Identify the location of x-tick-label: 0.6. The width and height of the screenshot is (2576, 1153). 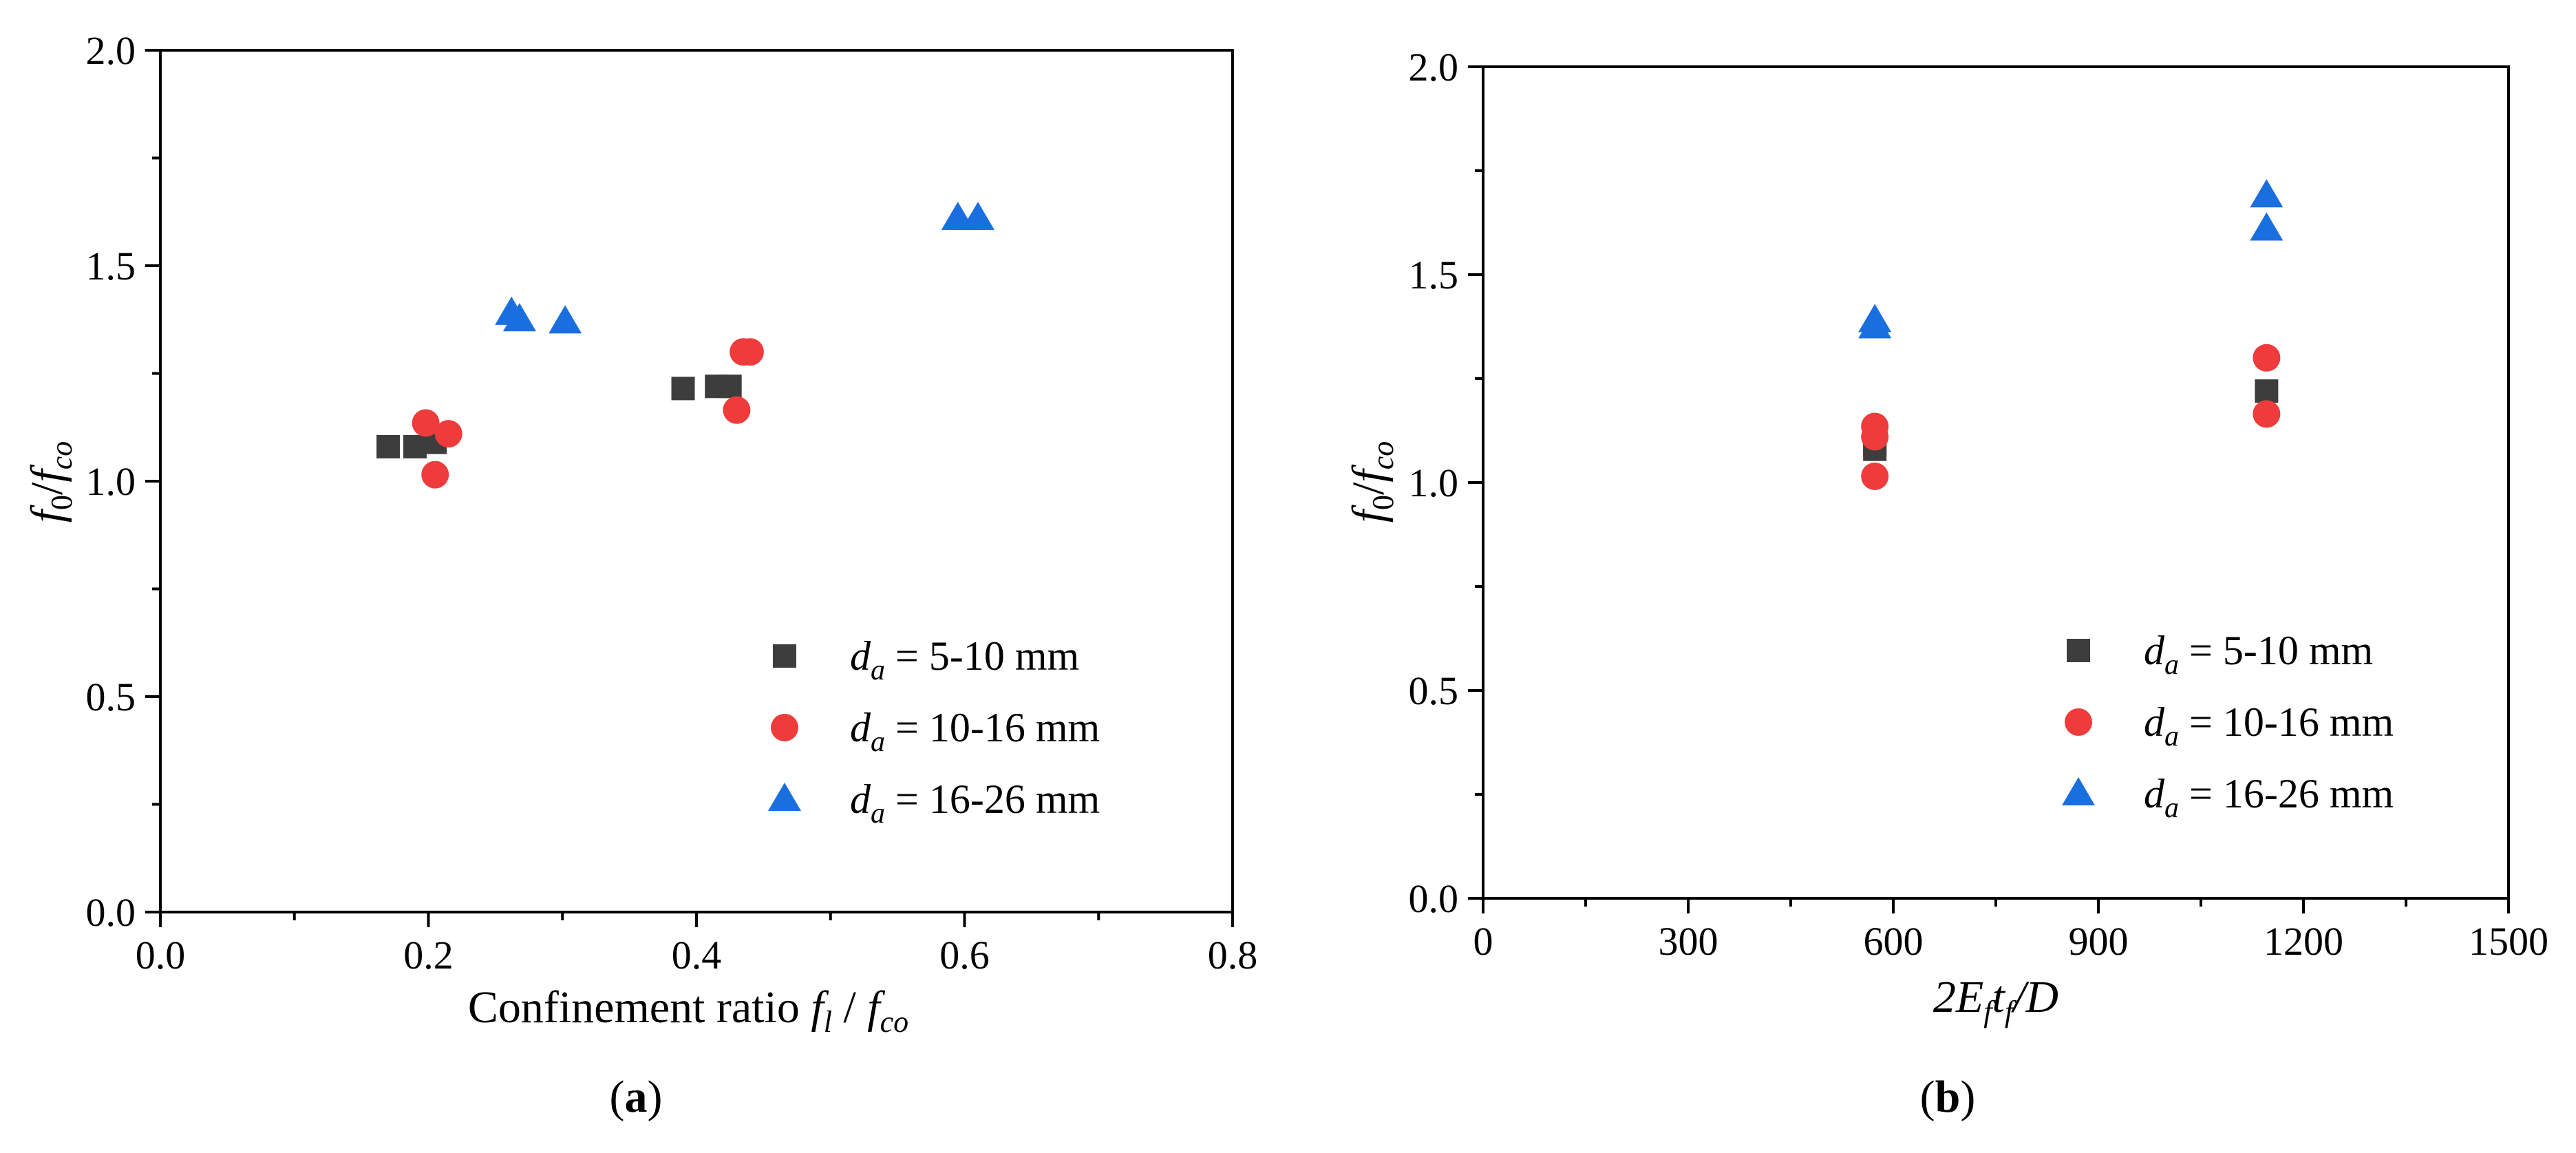
(964, 955).